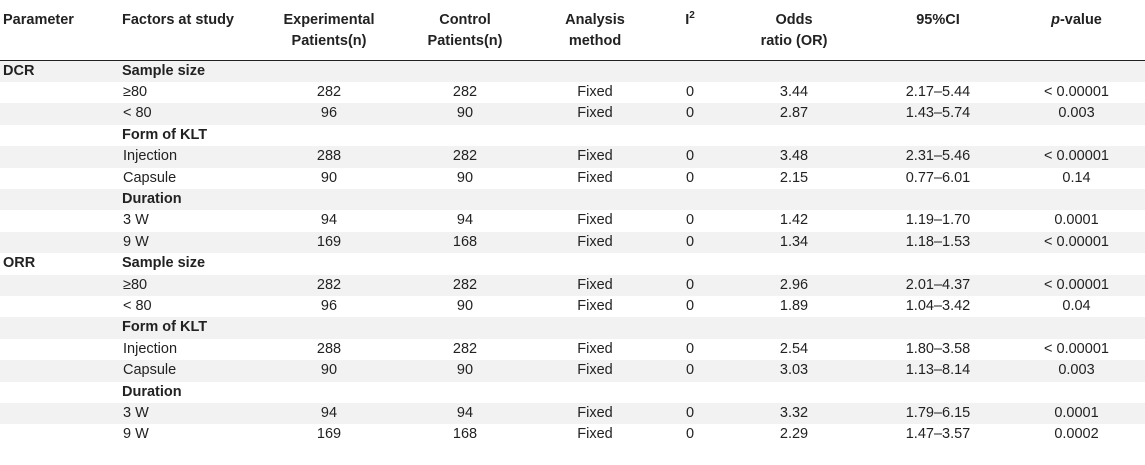 Image resolution: width=1145 pixels, height=465 pixels. Describe the element at coordinates (188, 114) in the screenshot. I see `cell-factor: < 80` at that location.